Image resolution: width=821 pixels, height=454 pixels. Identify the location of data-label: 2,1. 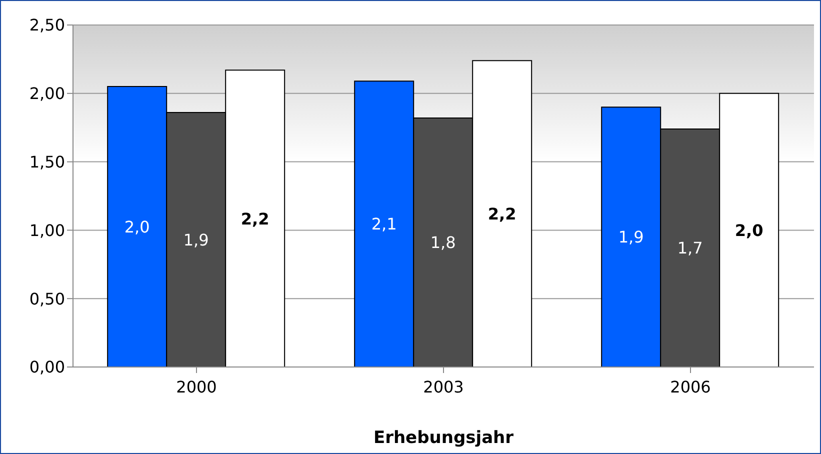
(384, 224).